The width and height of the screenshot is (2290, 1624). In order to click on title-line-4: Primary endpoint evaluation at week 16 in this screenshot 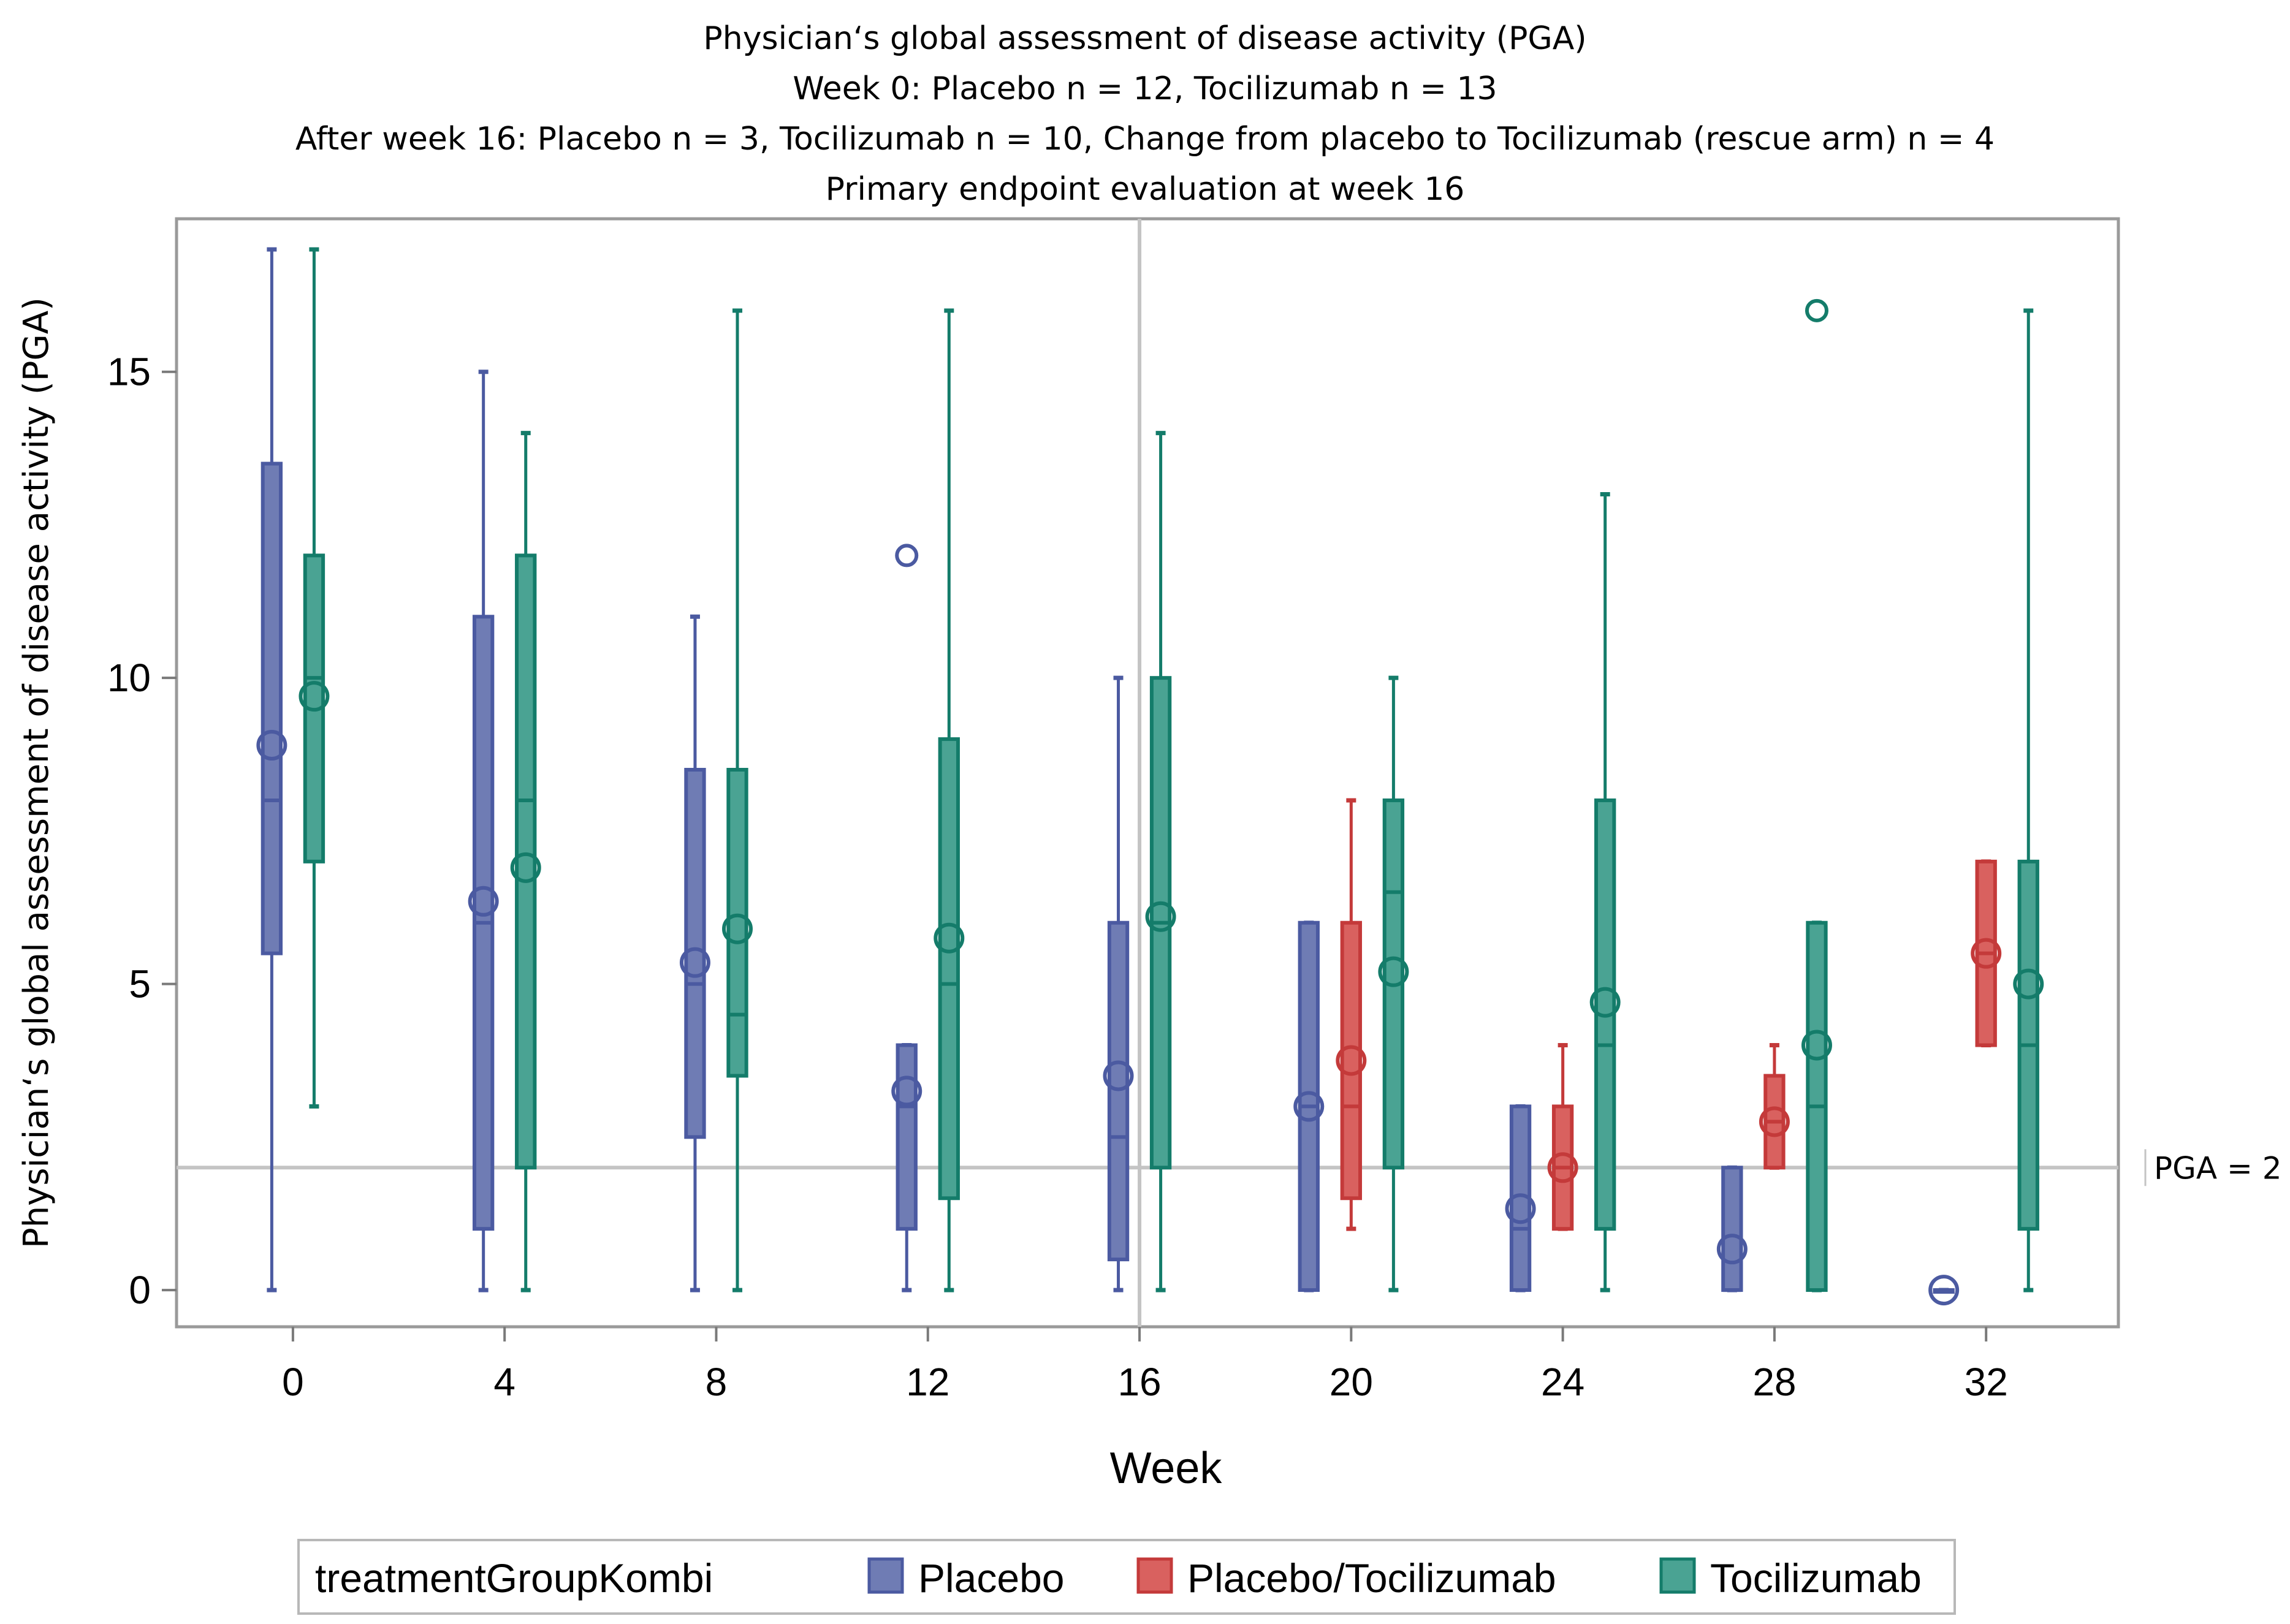, I will do `click(1145, 190)`.